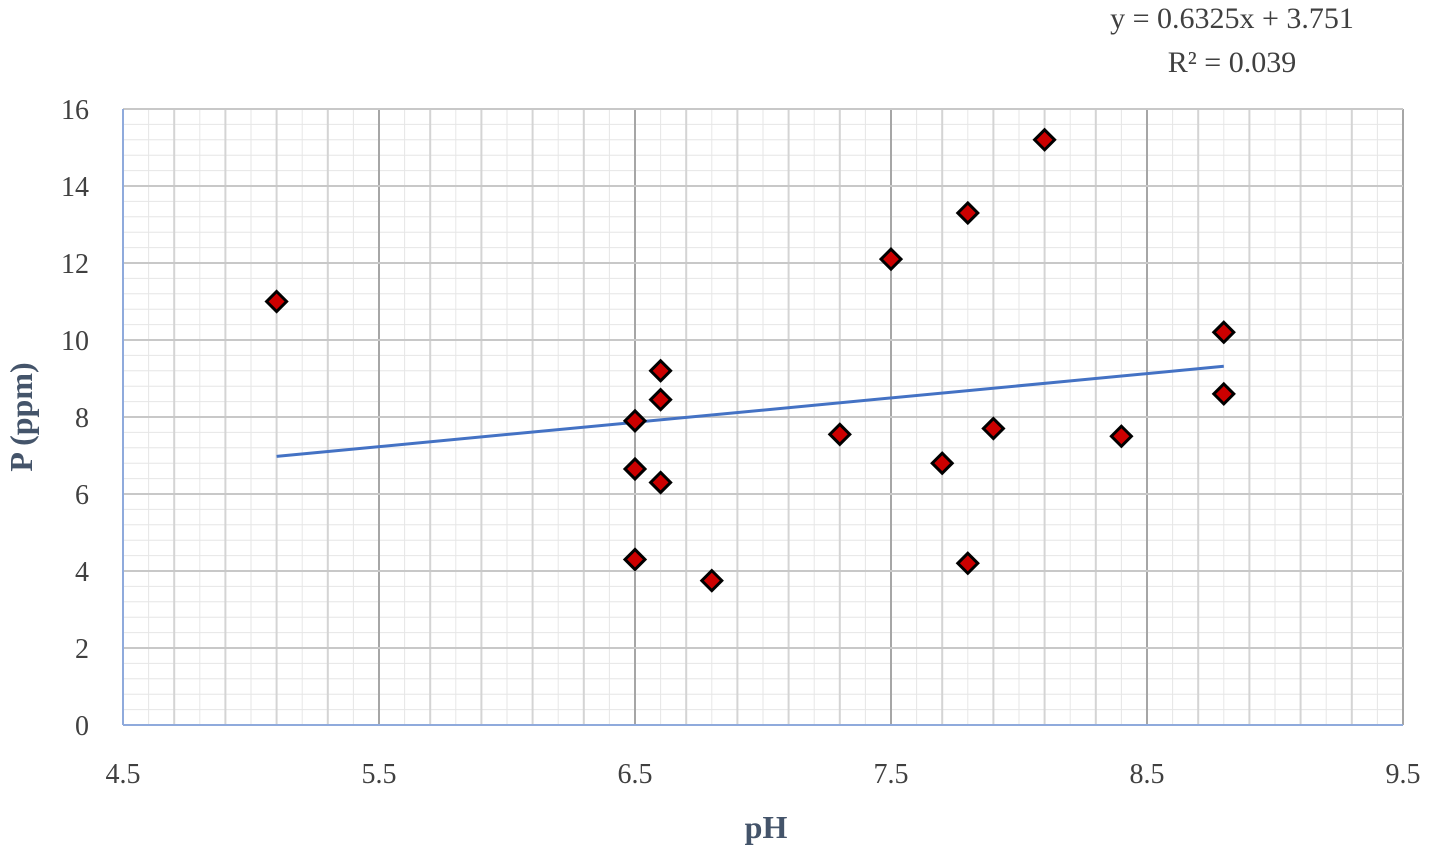 The image size is (1429, 856). What do you see at coordinates (21, 416) in the screenshot?
I see `y-axis-title: P (ppm)` at bounding box center [21, 416].